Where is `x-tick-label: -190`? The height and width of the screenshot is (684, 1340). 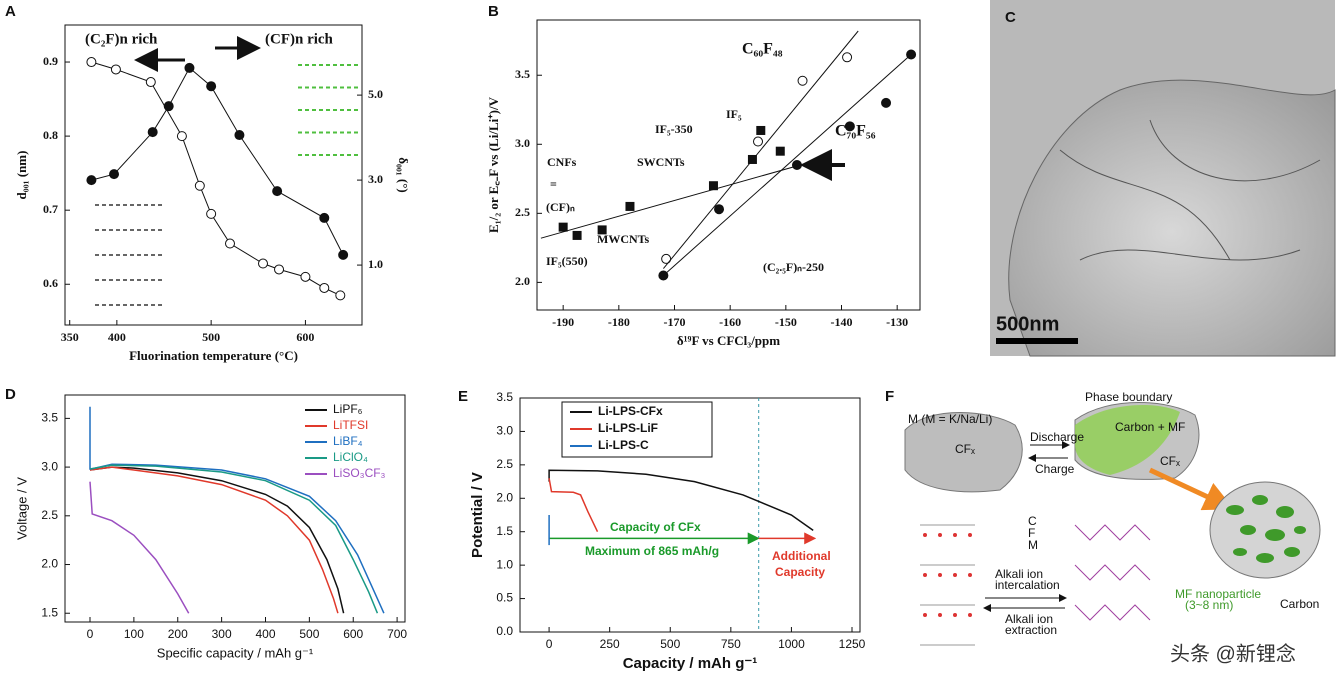
x-tick-label: -190 is located at coordinates (563, 322).